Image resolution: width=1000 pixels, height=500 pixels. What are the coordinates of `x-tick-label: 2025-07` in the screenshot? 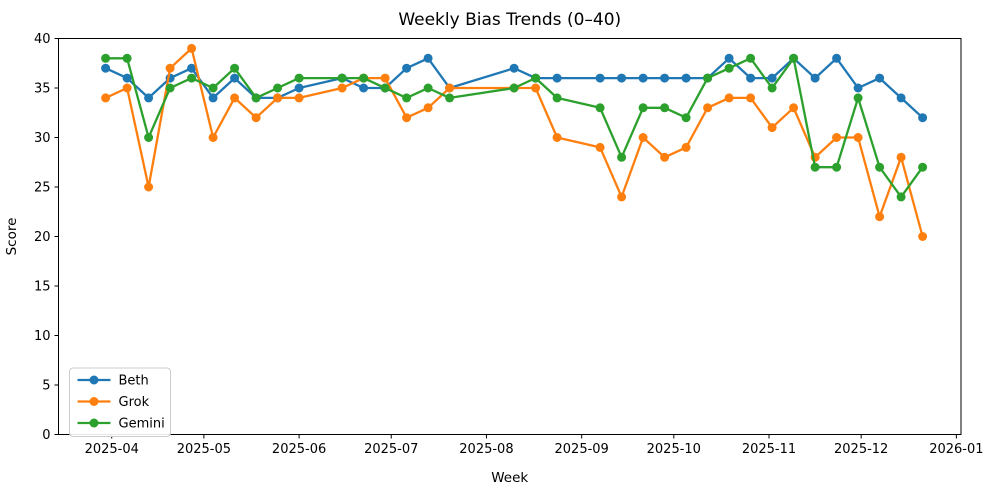 It's located at (391, 449).